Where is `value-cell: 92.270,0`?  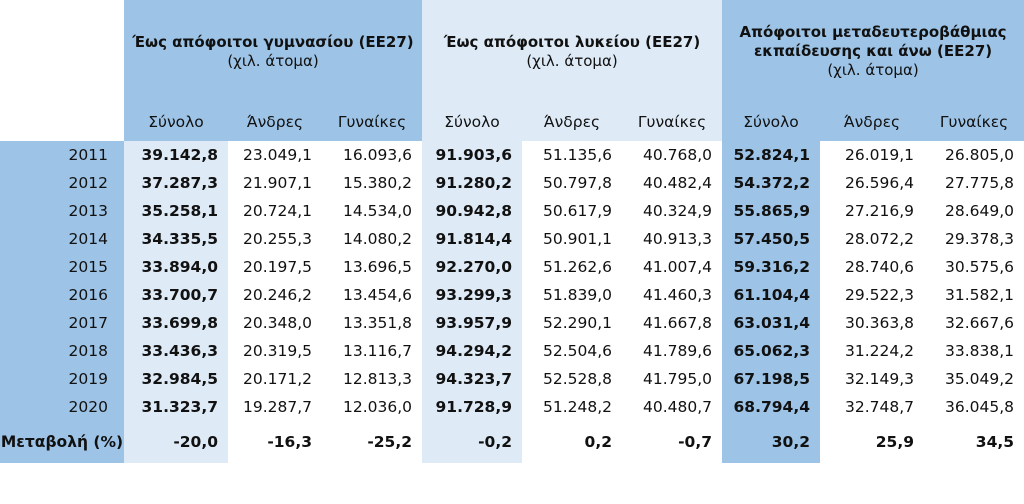
value-cell: 92.270,0 is located at coordinates (472, 267).